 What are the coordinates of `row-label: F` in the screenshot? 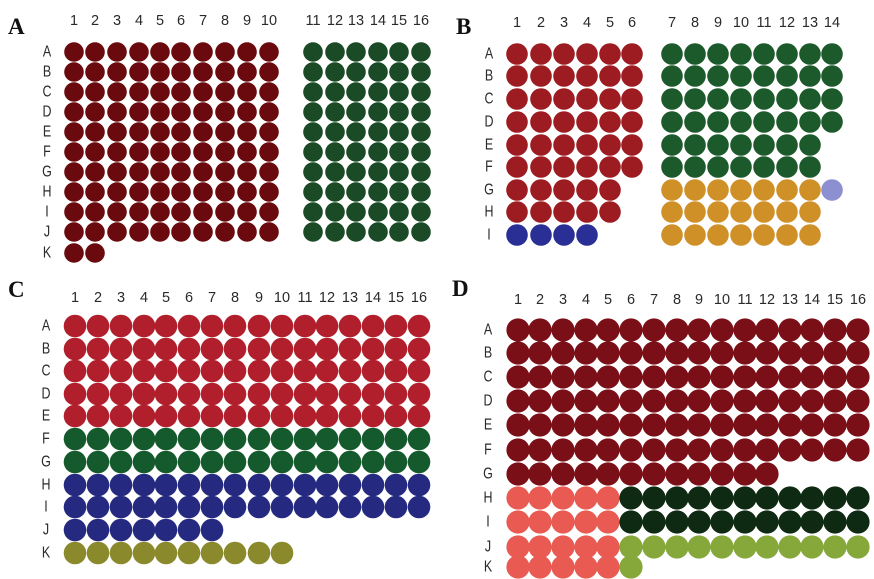 It's located at (489, 167).